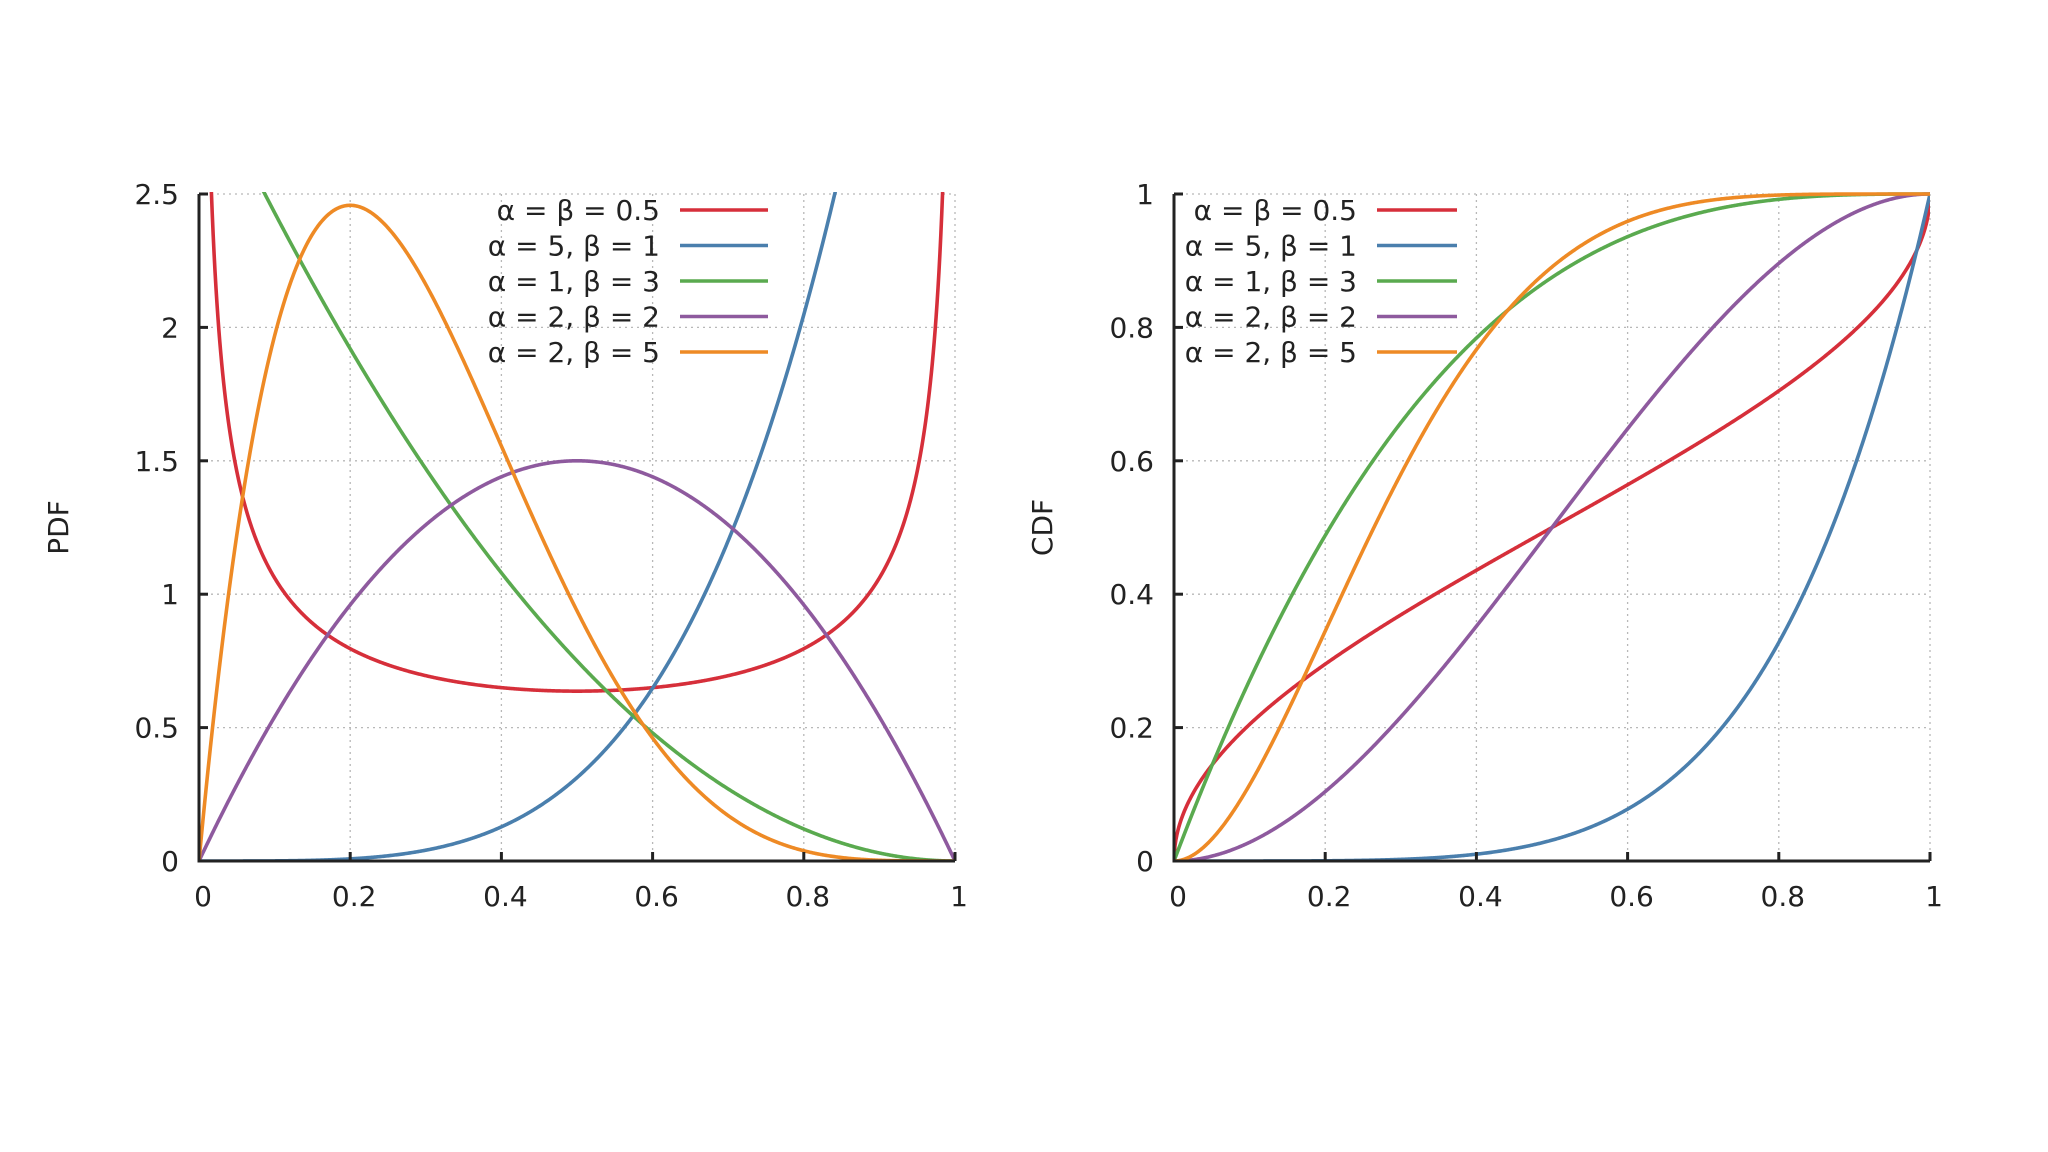 The width and height of the screenshot is (2048, 1152). Describe the element at coordinates (156, 194) in the screenshot. I see `y-tick-label: 2.5` at that location.